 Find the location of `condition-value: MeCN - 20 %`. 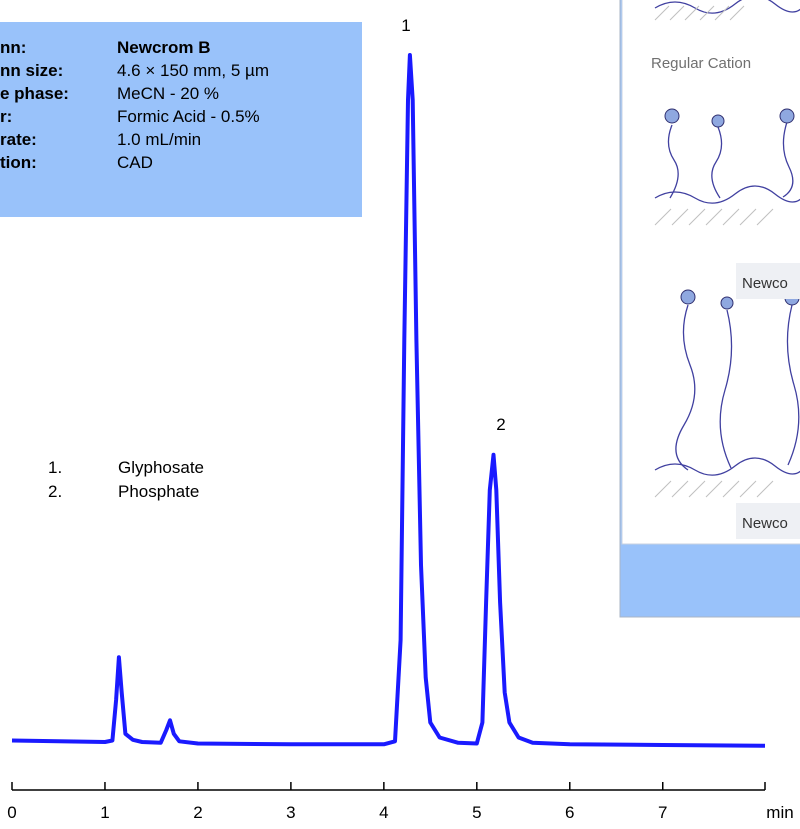

condition-value: MeCN - 20 % is located at coordinates (168, 93).